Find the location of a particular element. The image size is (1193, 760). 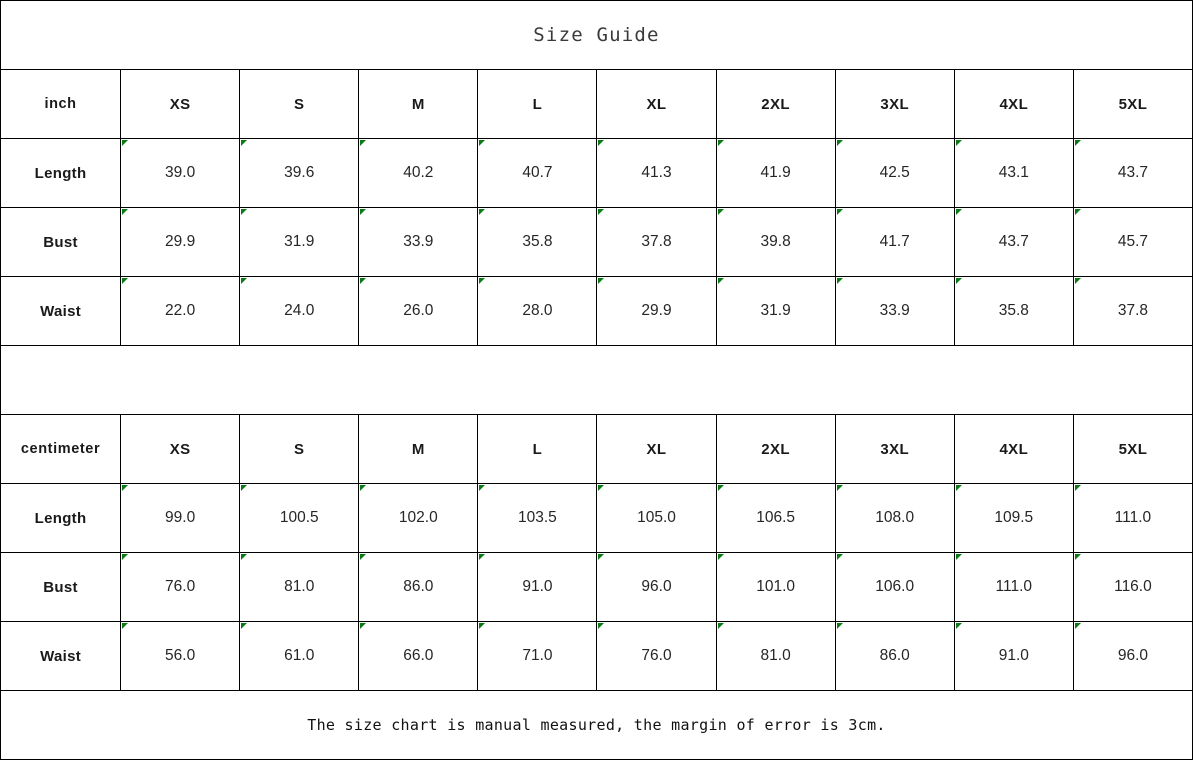

cell-bust-XL: 37.8 is located at coordinates (656, 242).